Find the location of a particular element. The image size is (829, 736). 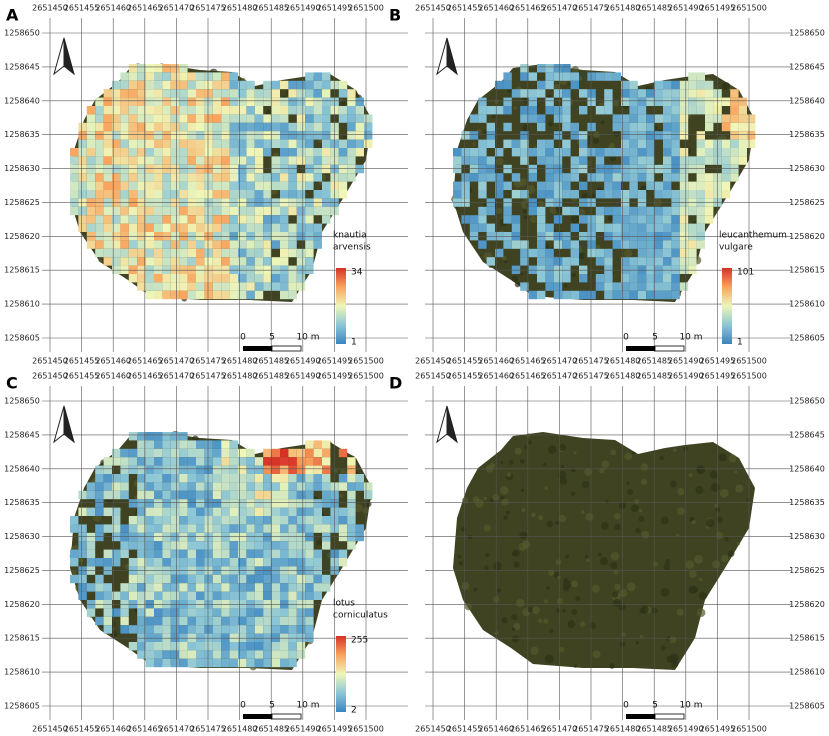

y-tick-label: 1258630 is located at coordinates (807, 168).